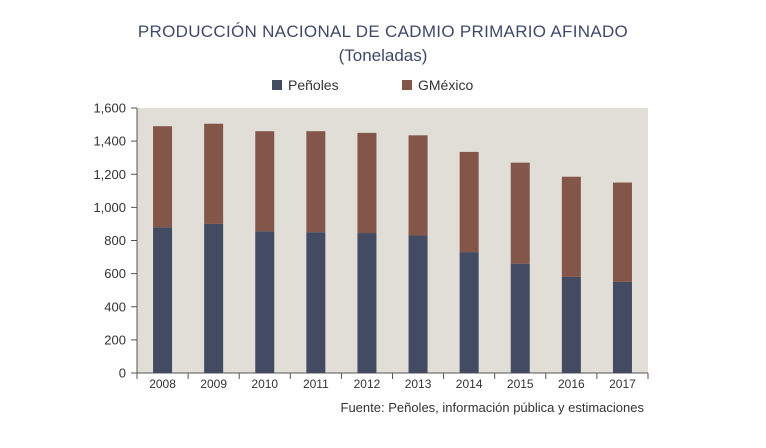 This screenshot has width=766, height=448. Describe the element at coordinates (383, 55) in the screenshot. I see `chart-subtitle: (Toneladas)` at that location.